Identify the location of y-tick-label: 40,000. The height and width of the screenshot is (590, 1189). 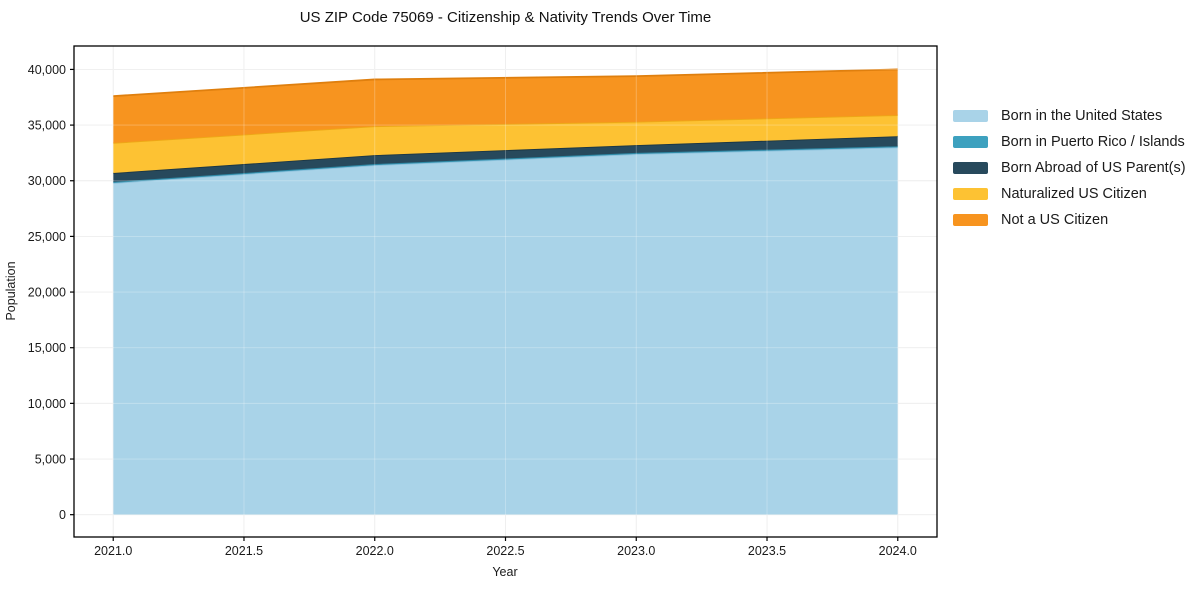
(47, 70).